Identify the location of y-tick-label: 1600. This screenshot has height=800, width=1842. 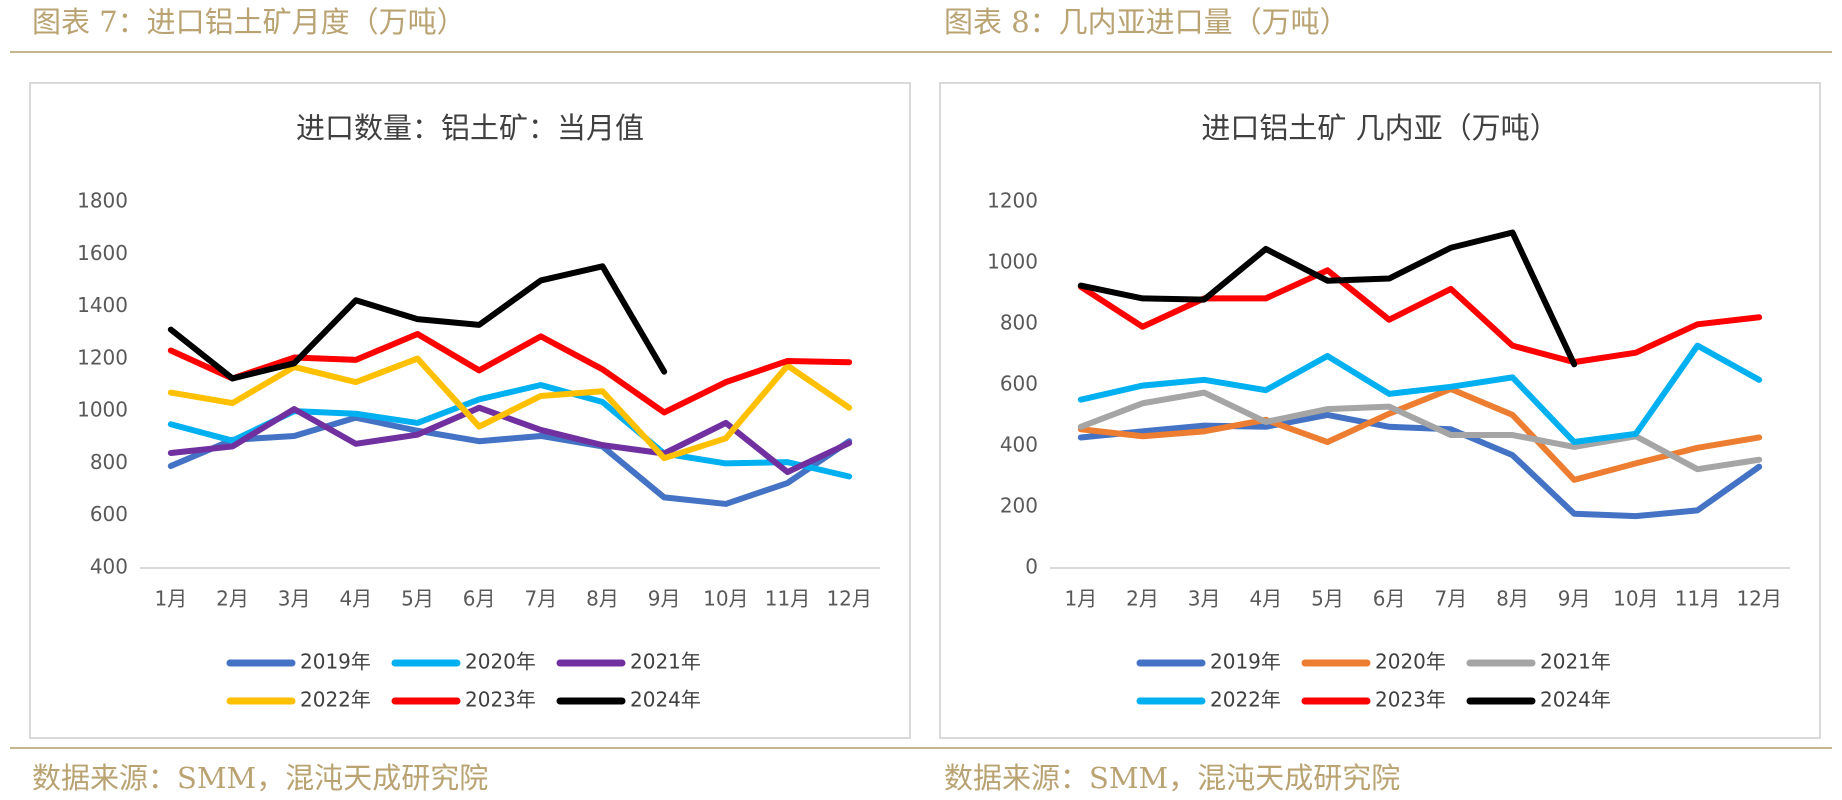
(102, 253).